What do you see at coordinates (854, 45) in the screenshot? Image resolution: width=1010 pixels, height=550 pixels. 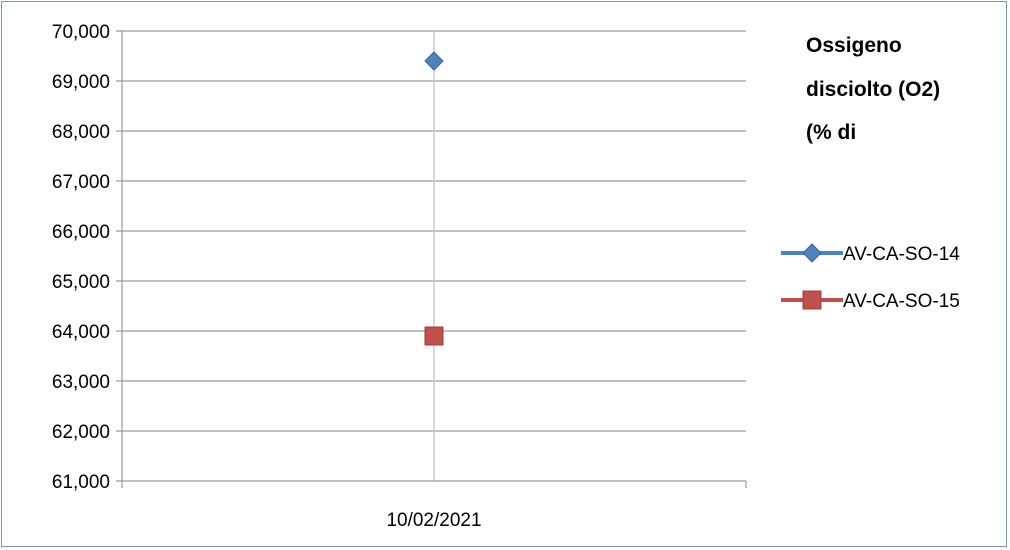 I see `title-line-1: Ossigeno` at bounding box center [854, 45].